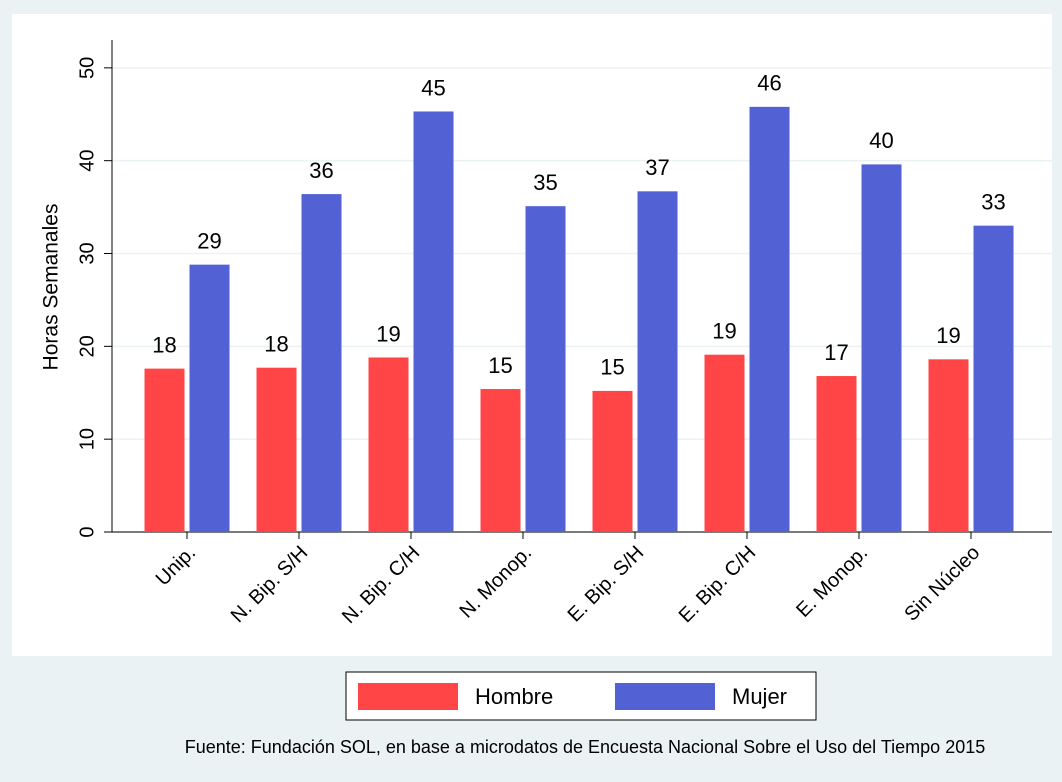  I want to click on value-label: 37, so click(657, 167).